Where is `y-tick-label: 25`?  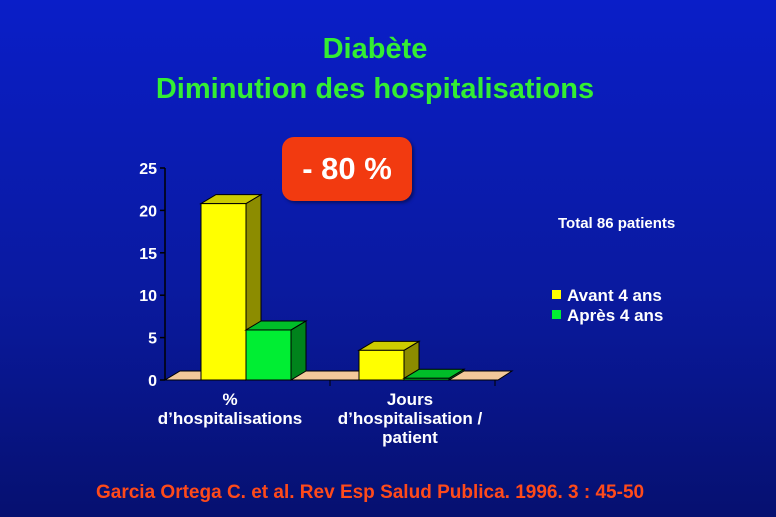 y-tick-label: 25 is located at coordinates (148, 169).